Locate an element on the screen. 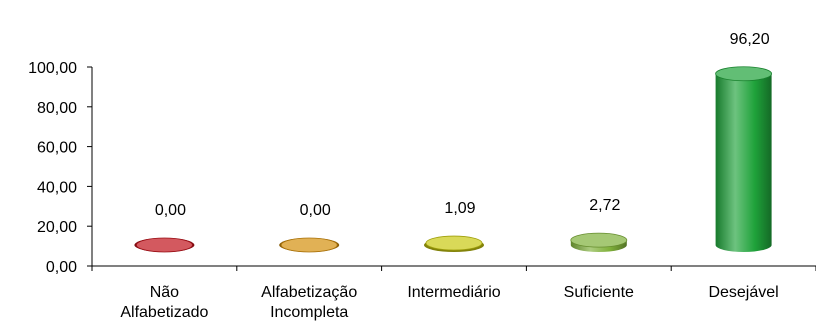 The width and height of the screenshot is (816, 322). data-label: 96,20 is located at coordinates (750, 39).